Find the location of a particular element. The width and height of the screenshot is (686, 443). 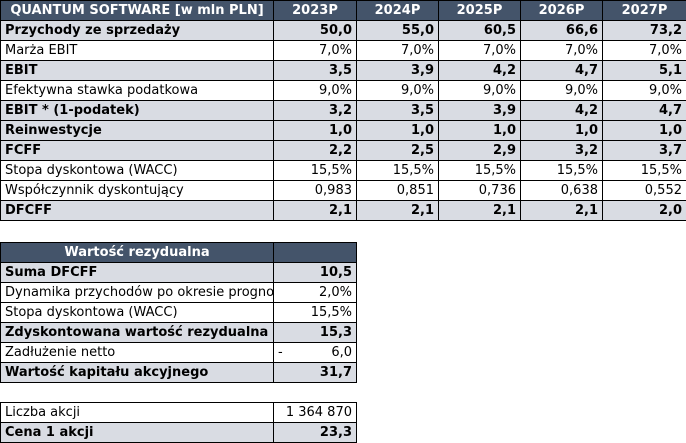

table-row: DFCFF 2,1 2,1 2,1 2,1 2,0 is located at coordinates (343, 210).